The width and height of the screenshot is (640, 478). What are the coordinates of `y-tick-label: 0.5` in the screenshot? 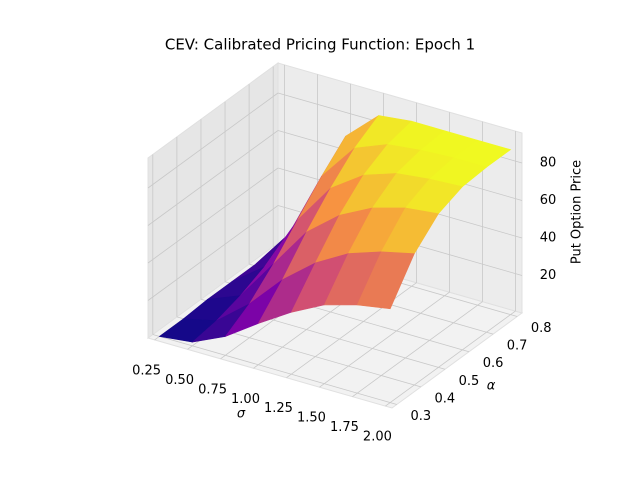 It's located at (469, 381).